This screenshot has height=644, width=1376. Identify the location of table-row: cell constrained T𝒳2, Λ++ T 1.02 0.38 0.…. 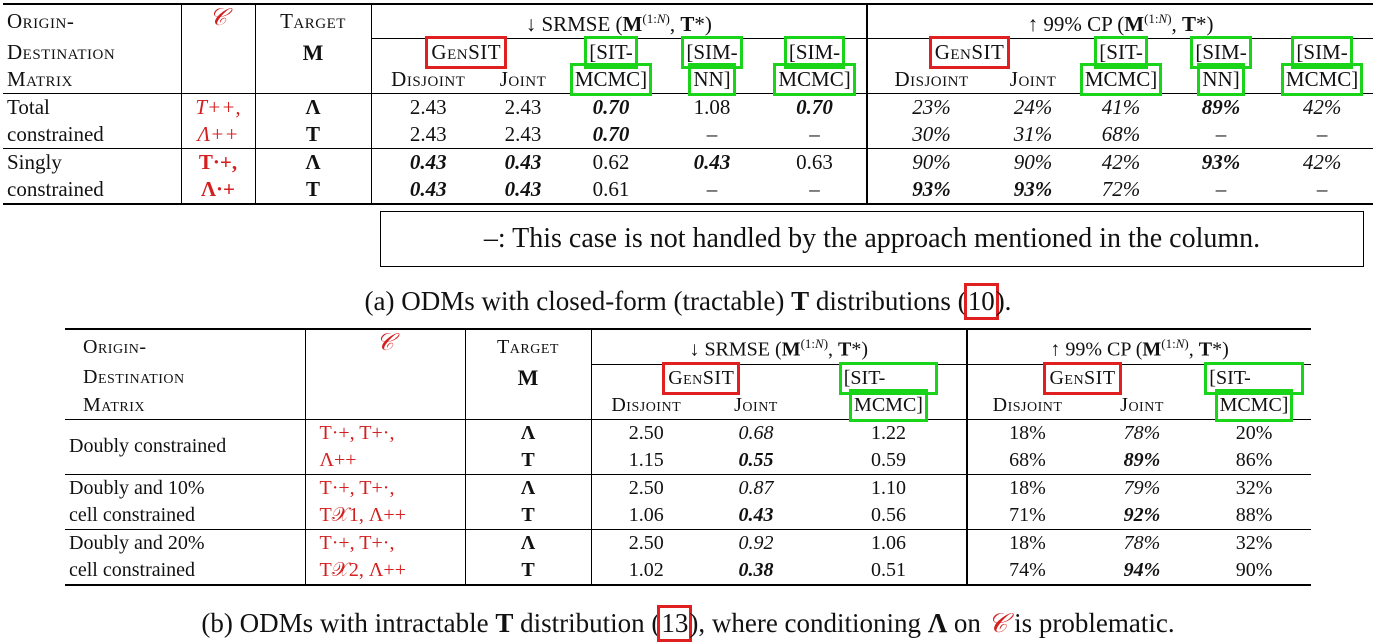
(688, 570).